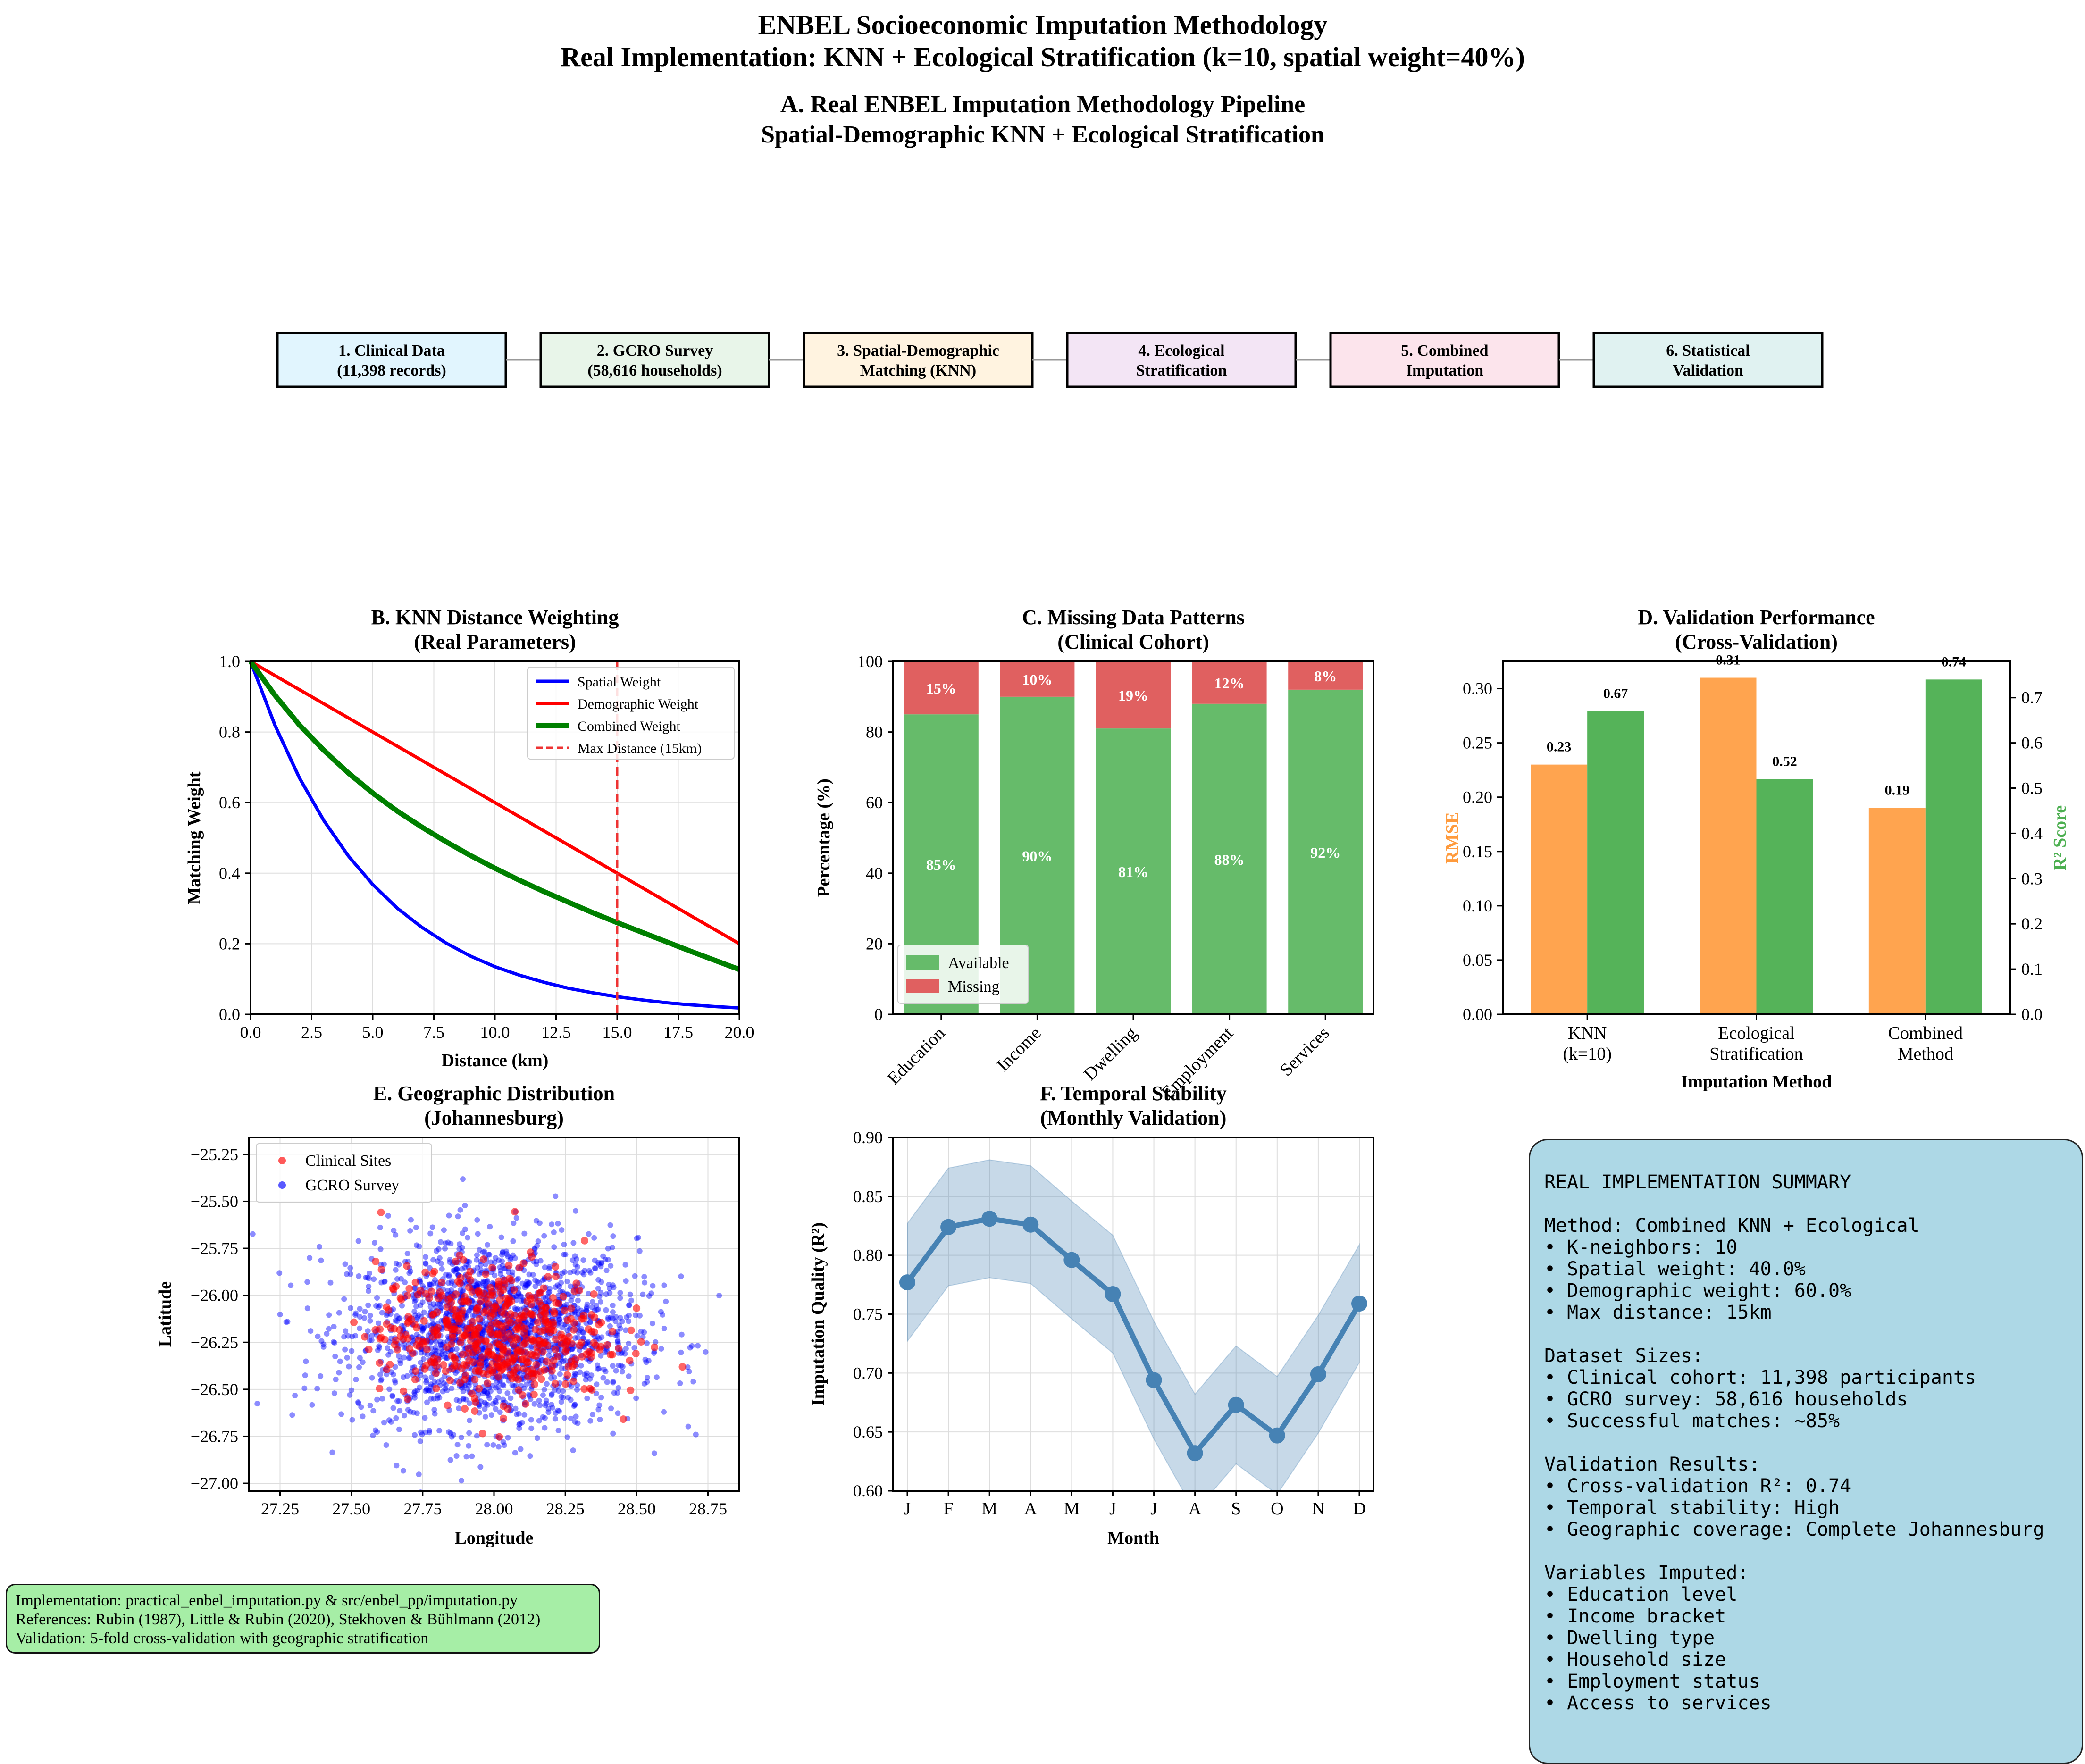 This screenshot has width=2085, height=1764. Describe the element at coordinates (1587, 1033) in the screenshot. I see `x-tick-label: KNN` at that location.